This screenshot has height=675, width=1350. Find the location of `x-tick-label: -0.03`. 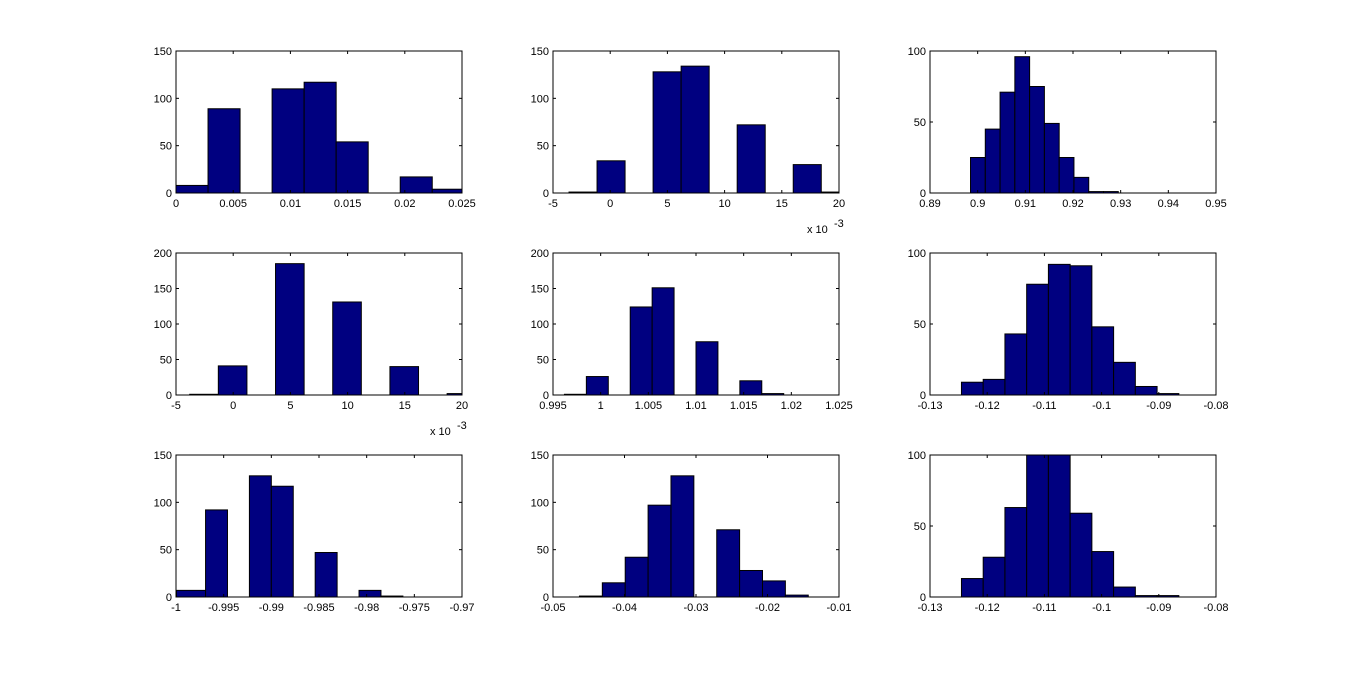

x-tick-label: -0.03 is located at coordinates (695, 608).